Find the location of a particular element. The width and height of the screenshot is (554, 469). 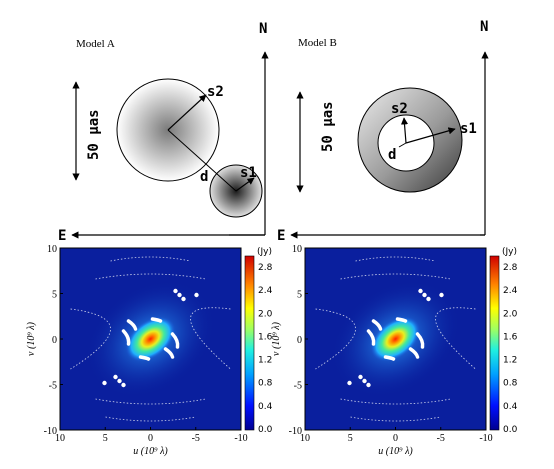

model-a-title: Model A is located at coordinates (95, 44).